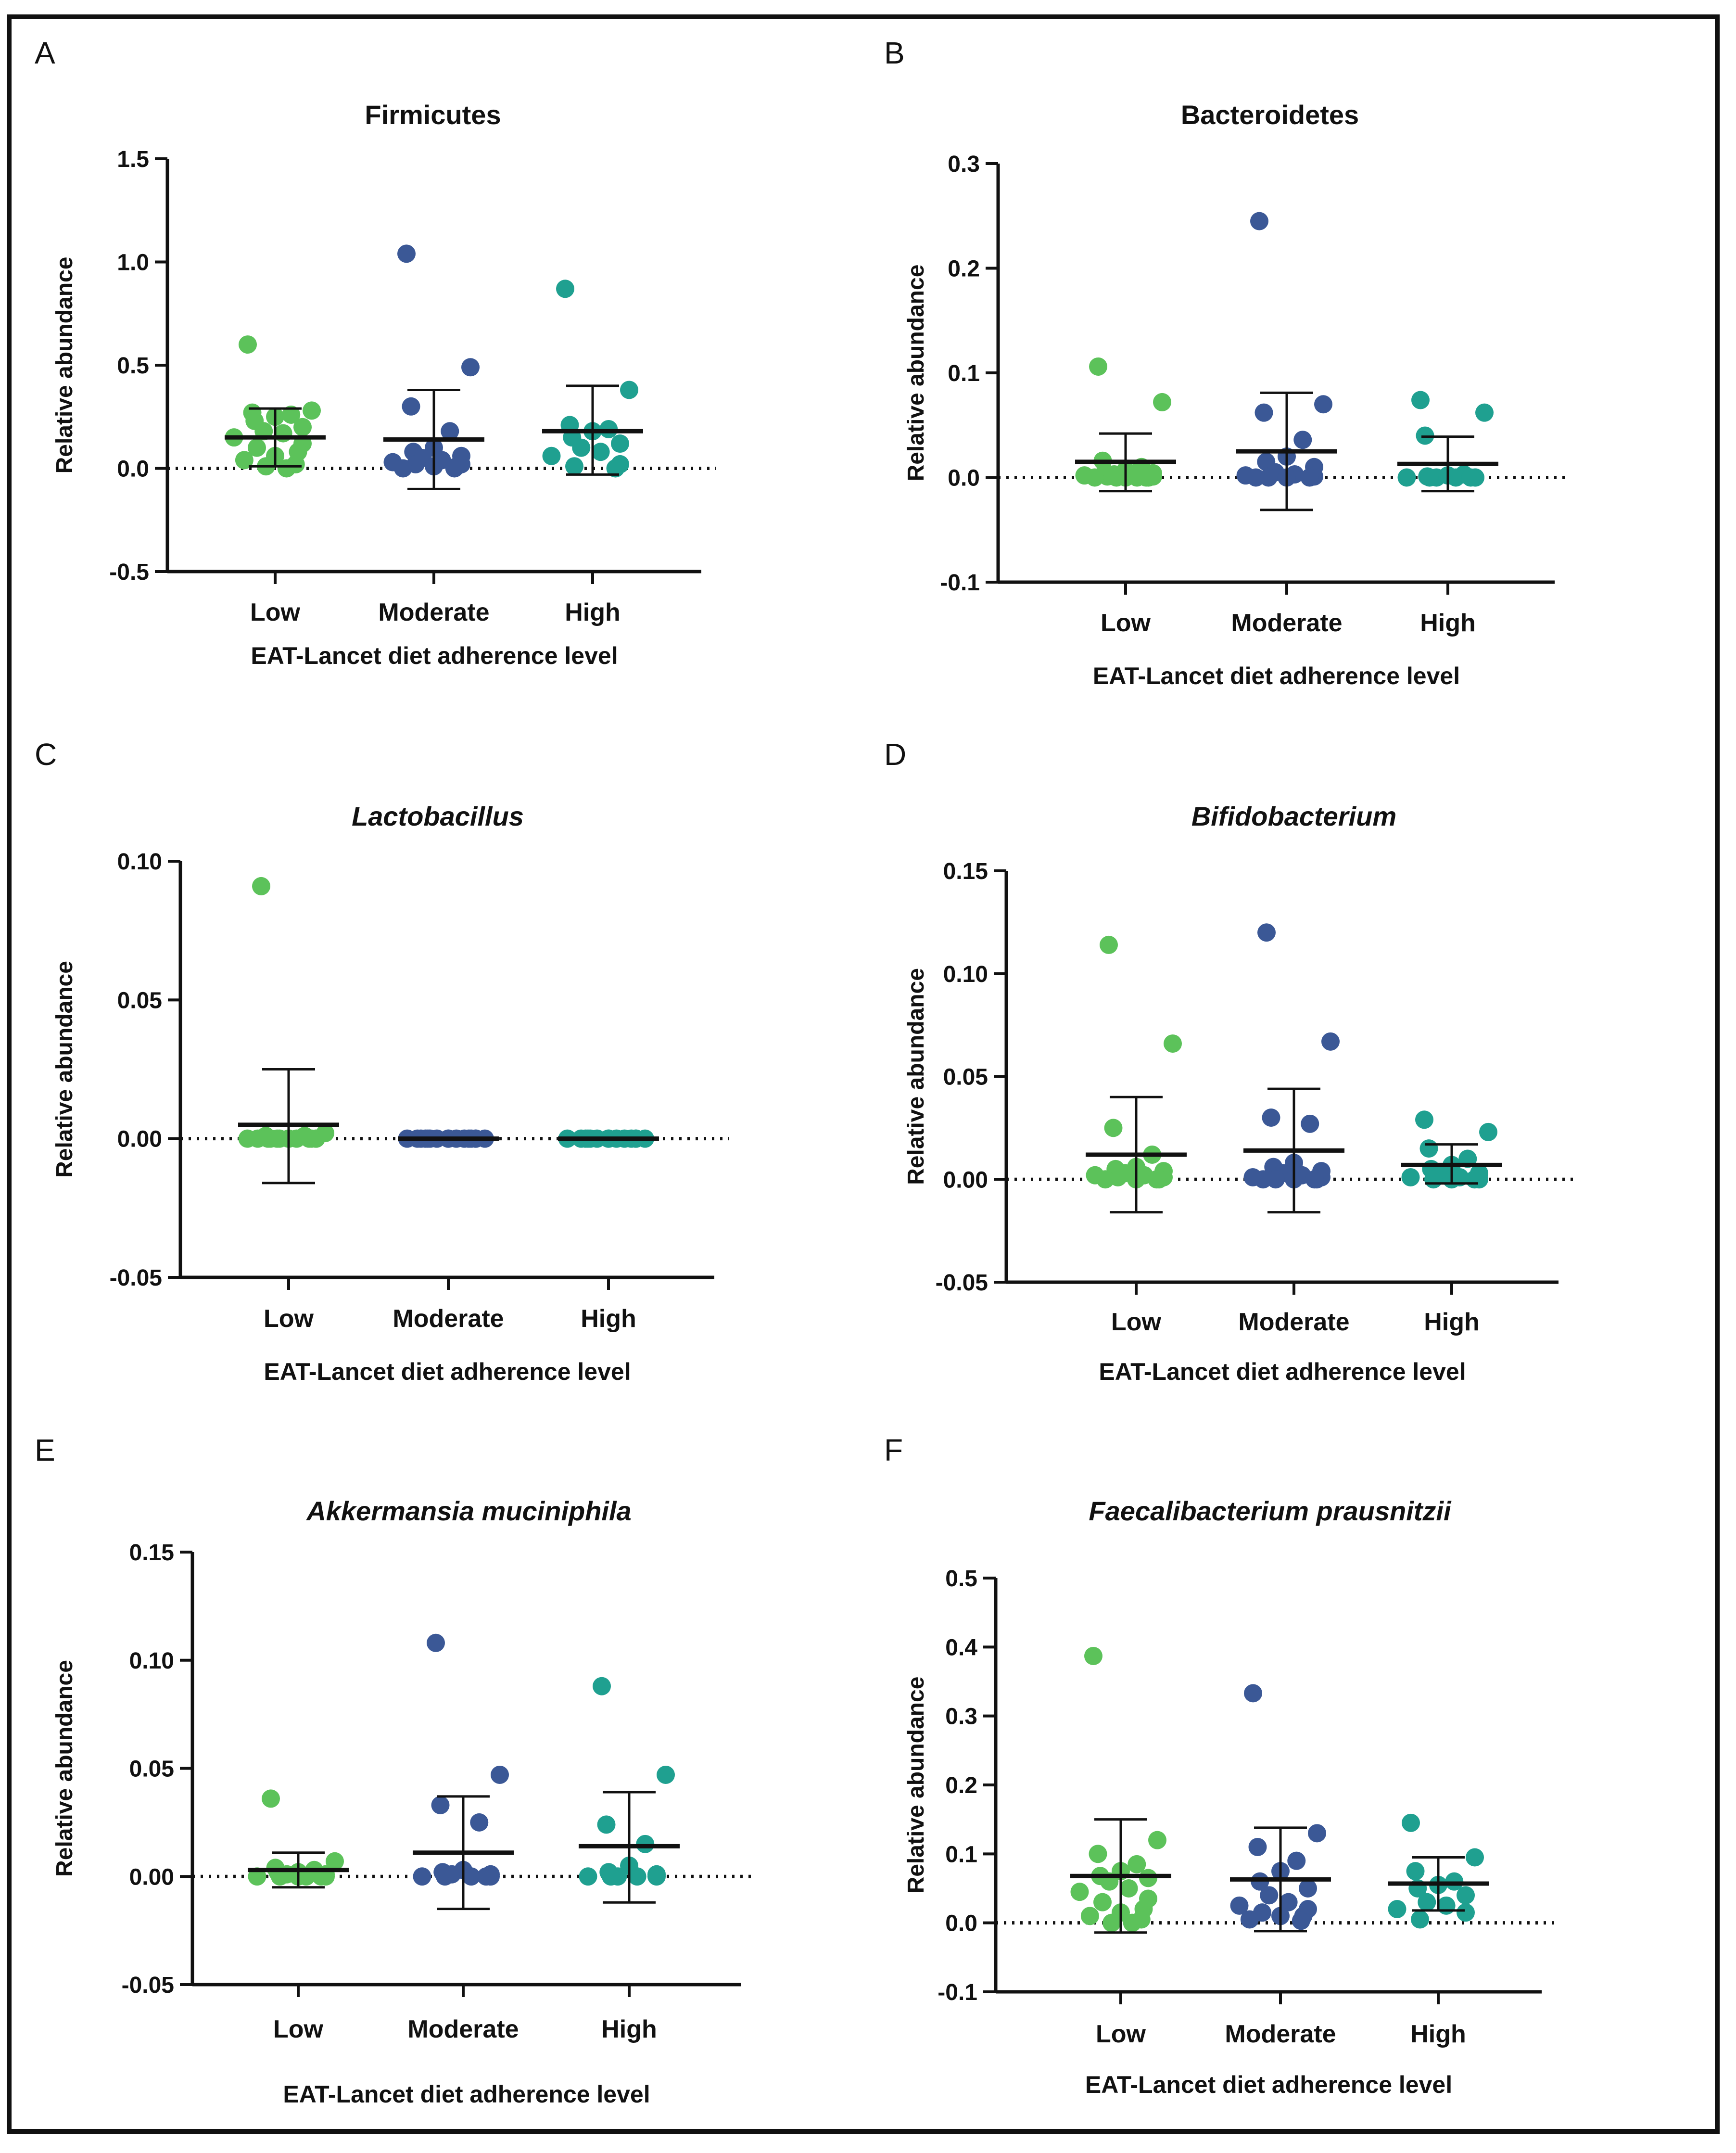 This screenshot has width=1736, height=2153. What do you see at coordinates (960, 583) in the screenshot?
I see `y-tick-label: -0.1` at bounding box center [960, 583].